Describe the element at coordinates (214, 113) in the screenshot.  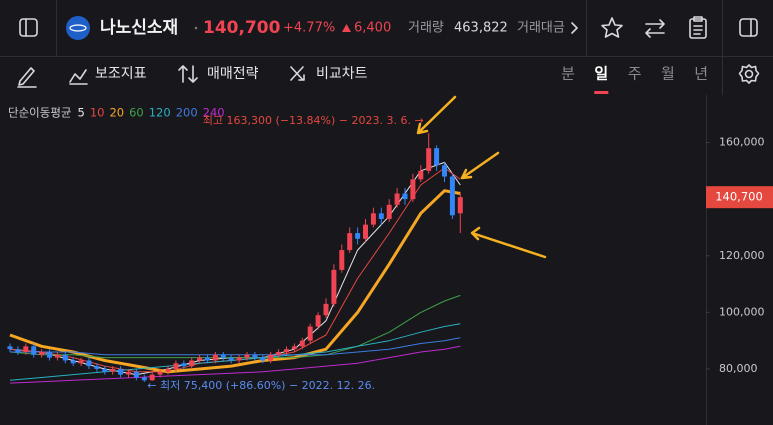
I see `legend-entry: 240` at that location.